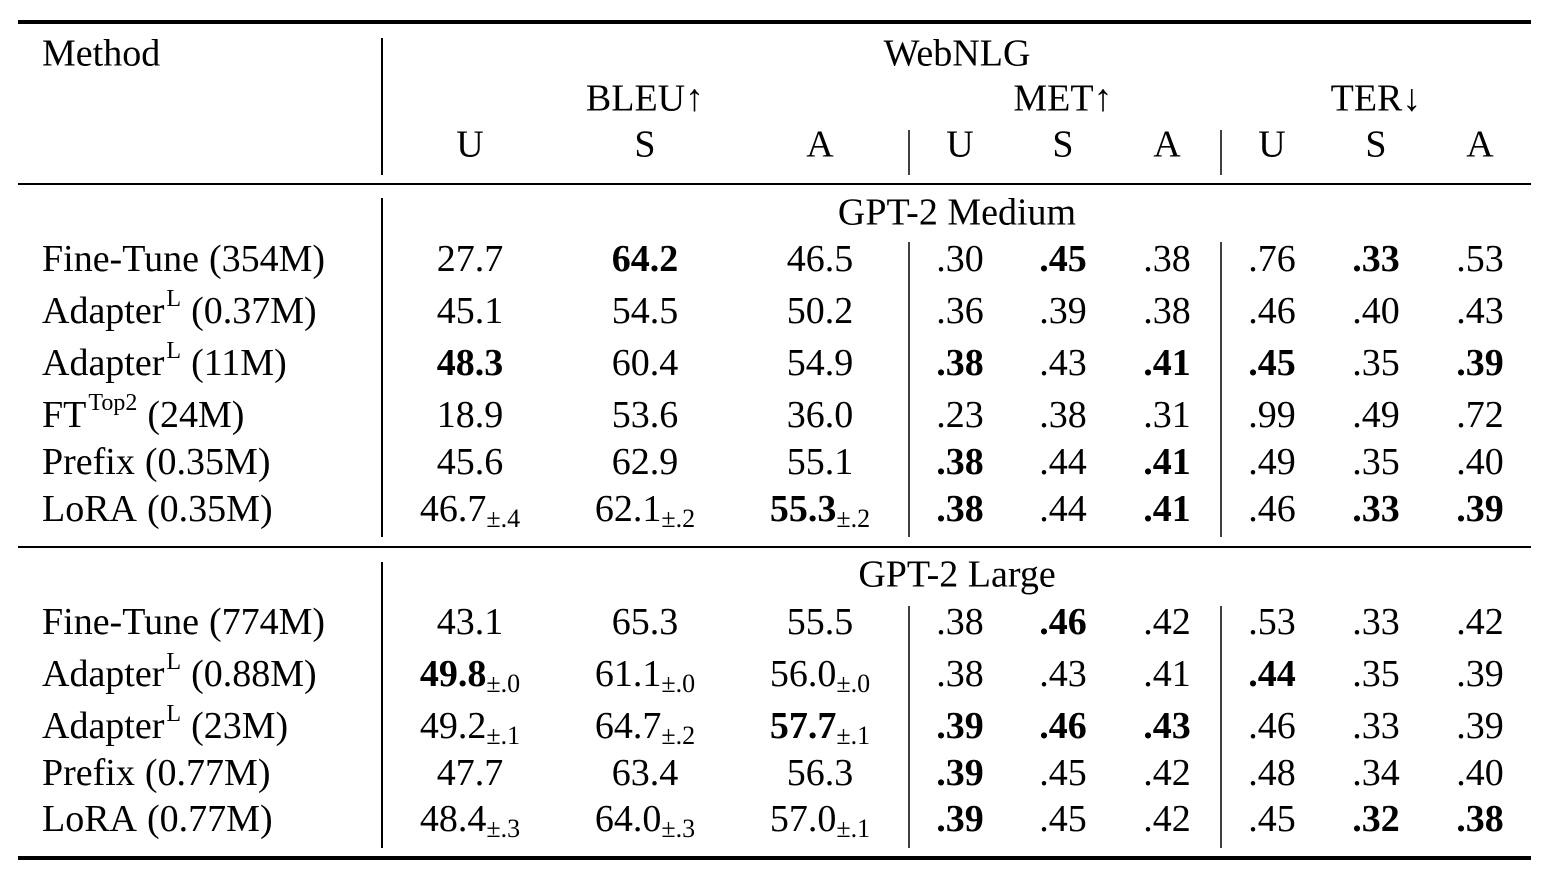  I want to click on cell: 46.5, so click(820, 259).